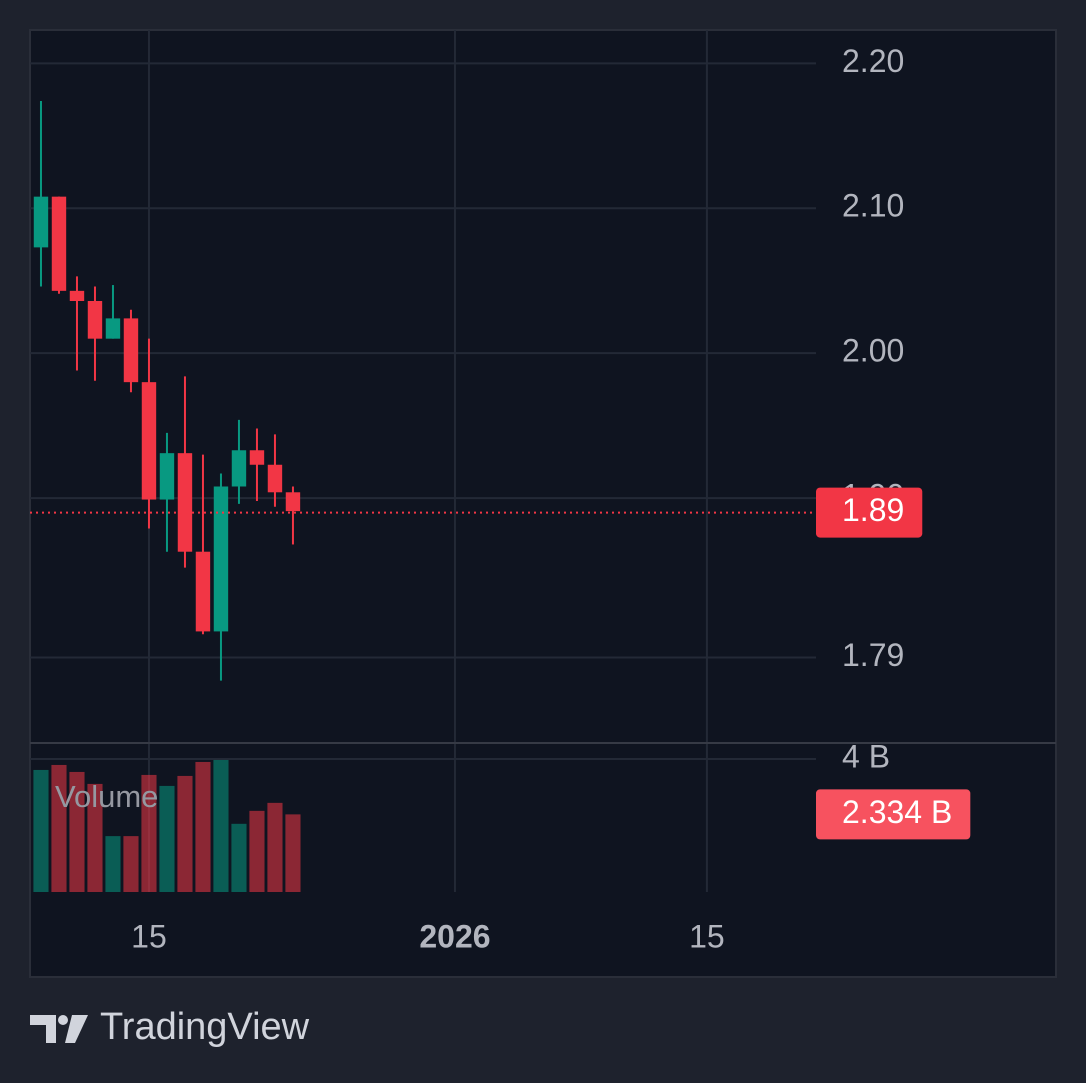 This screenshot has width=1086, height=1083. I want to click on volume-last-label: 2.334 B, so click(897, 812).